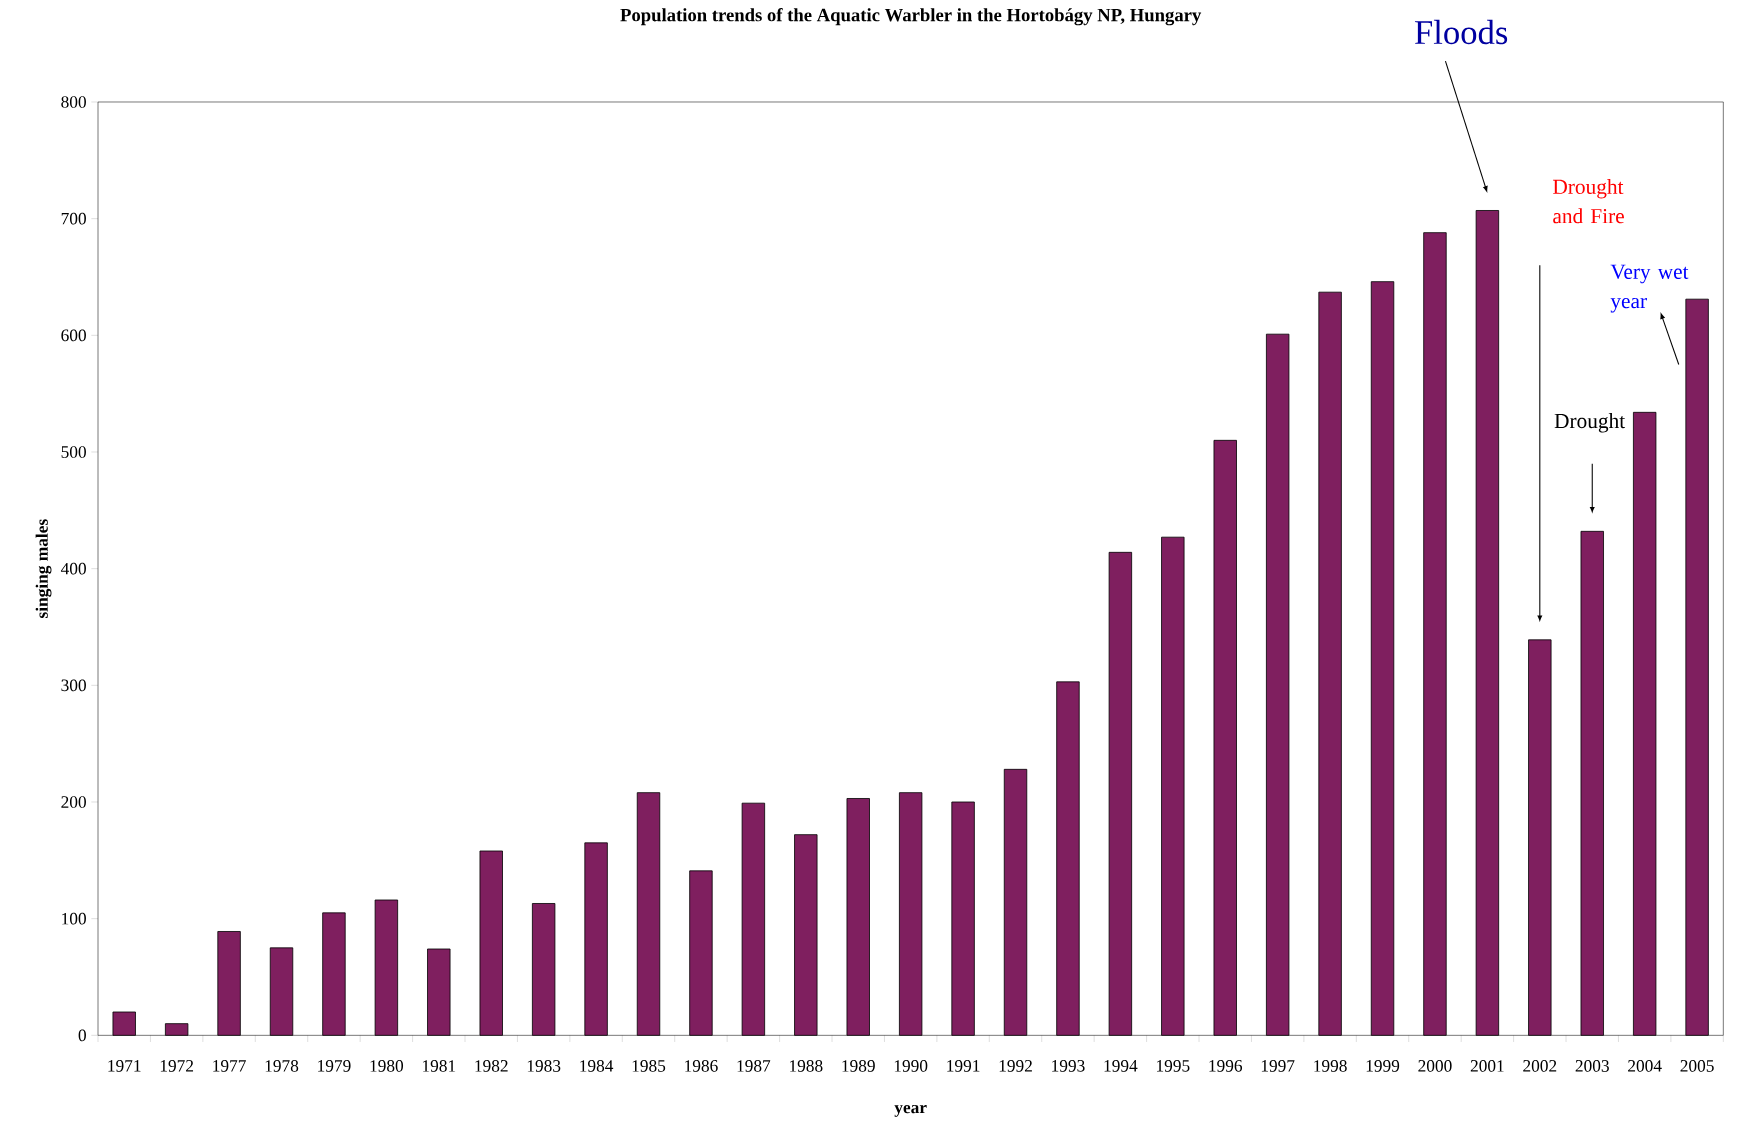  Describe the element at coordinates (73, 101) in the screenshot. I see `y-tick-label: 800` at that location.